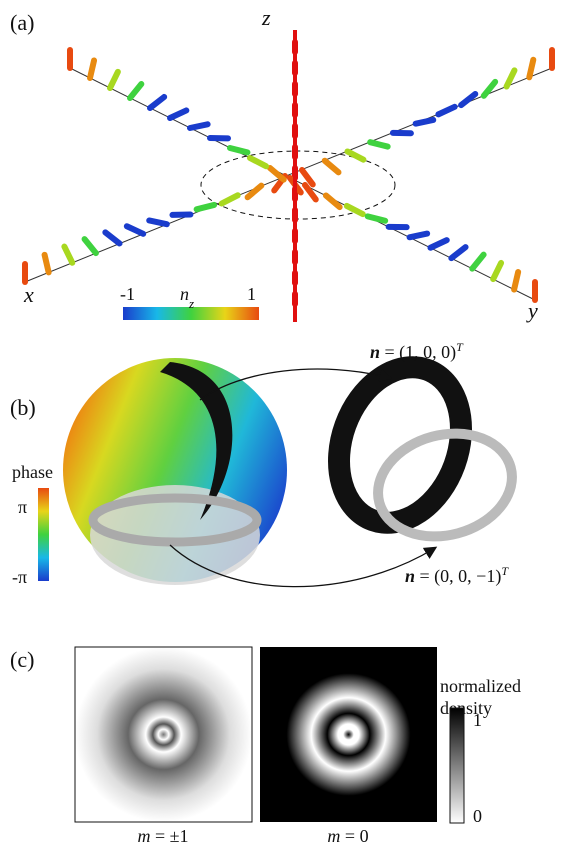 This screenshot has width=580, height=850. I want to click on black-band, so click(196, 441).